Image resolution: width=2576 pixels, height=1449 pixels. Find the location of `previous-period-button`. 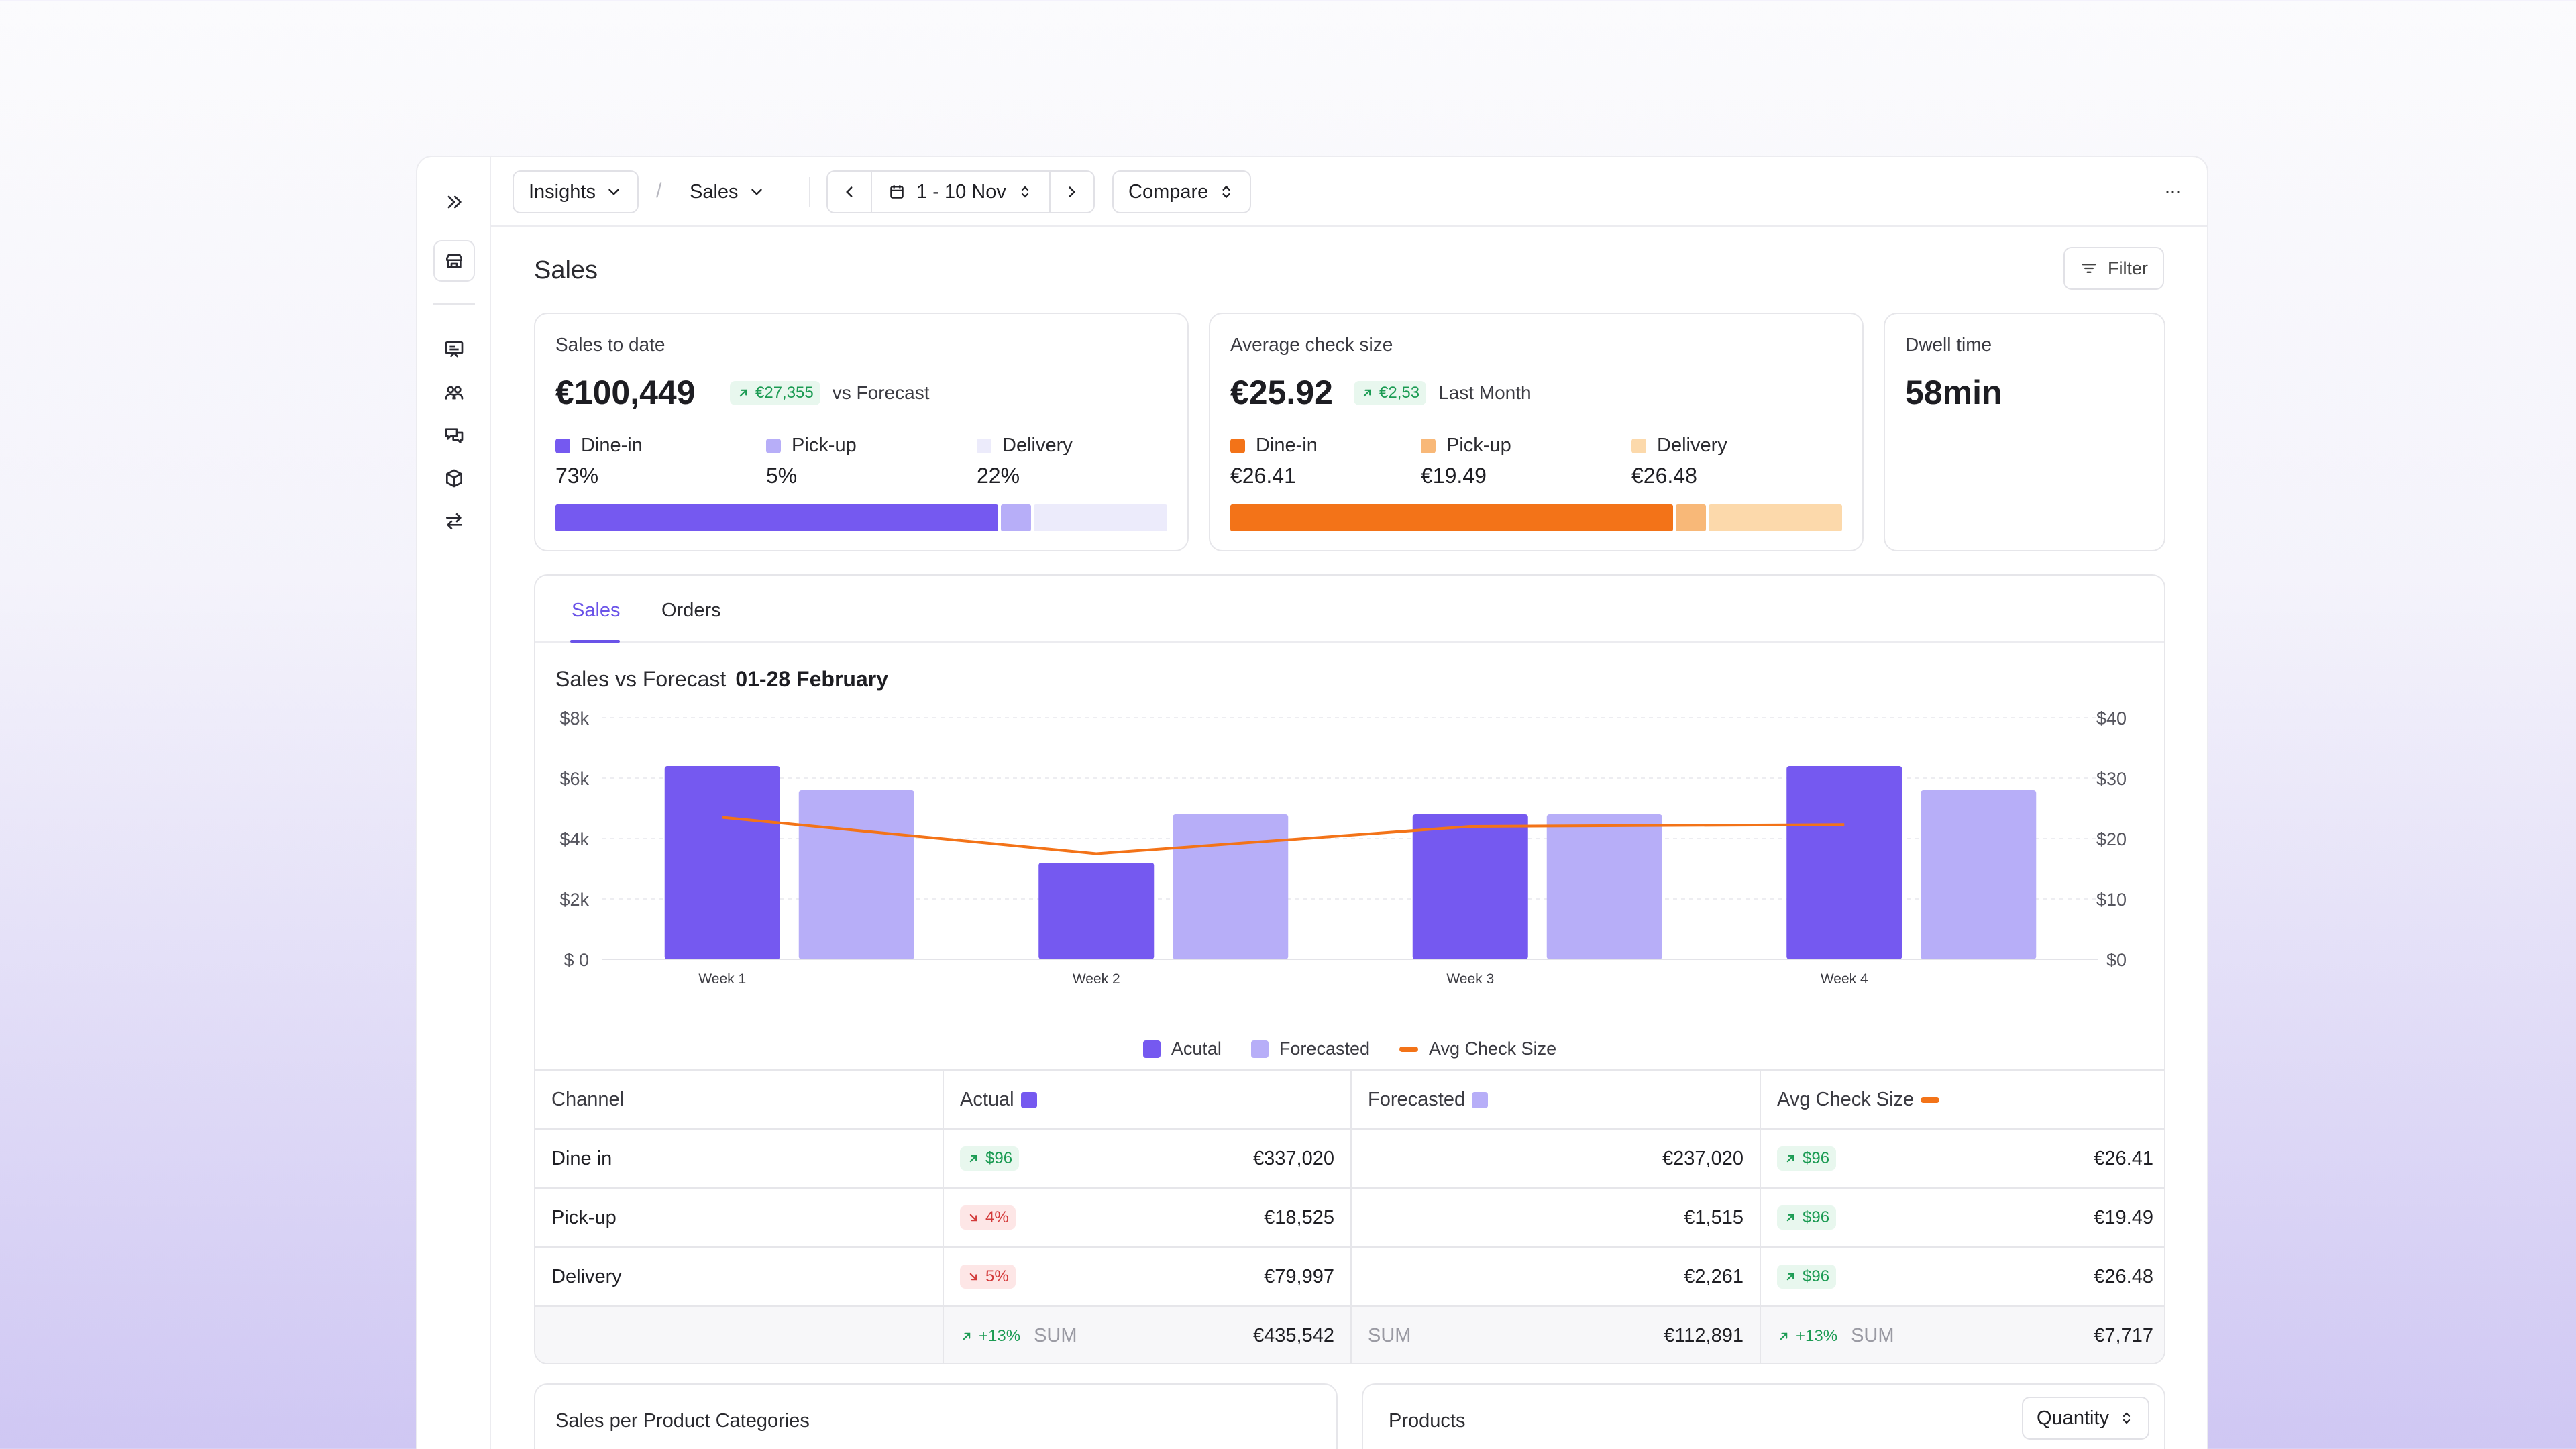

previous-period-button is located at coordinates (849, 192).